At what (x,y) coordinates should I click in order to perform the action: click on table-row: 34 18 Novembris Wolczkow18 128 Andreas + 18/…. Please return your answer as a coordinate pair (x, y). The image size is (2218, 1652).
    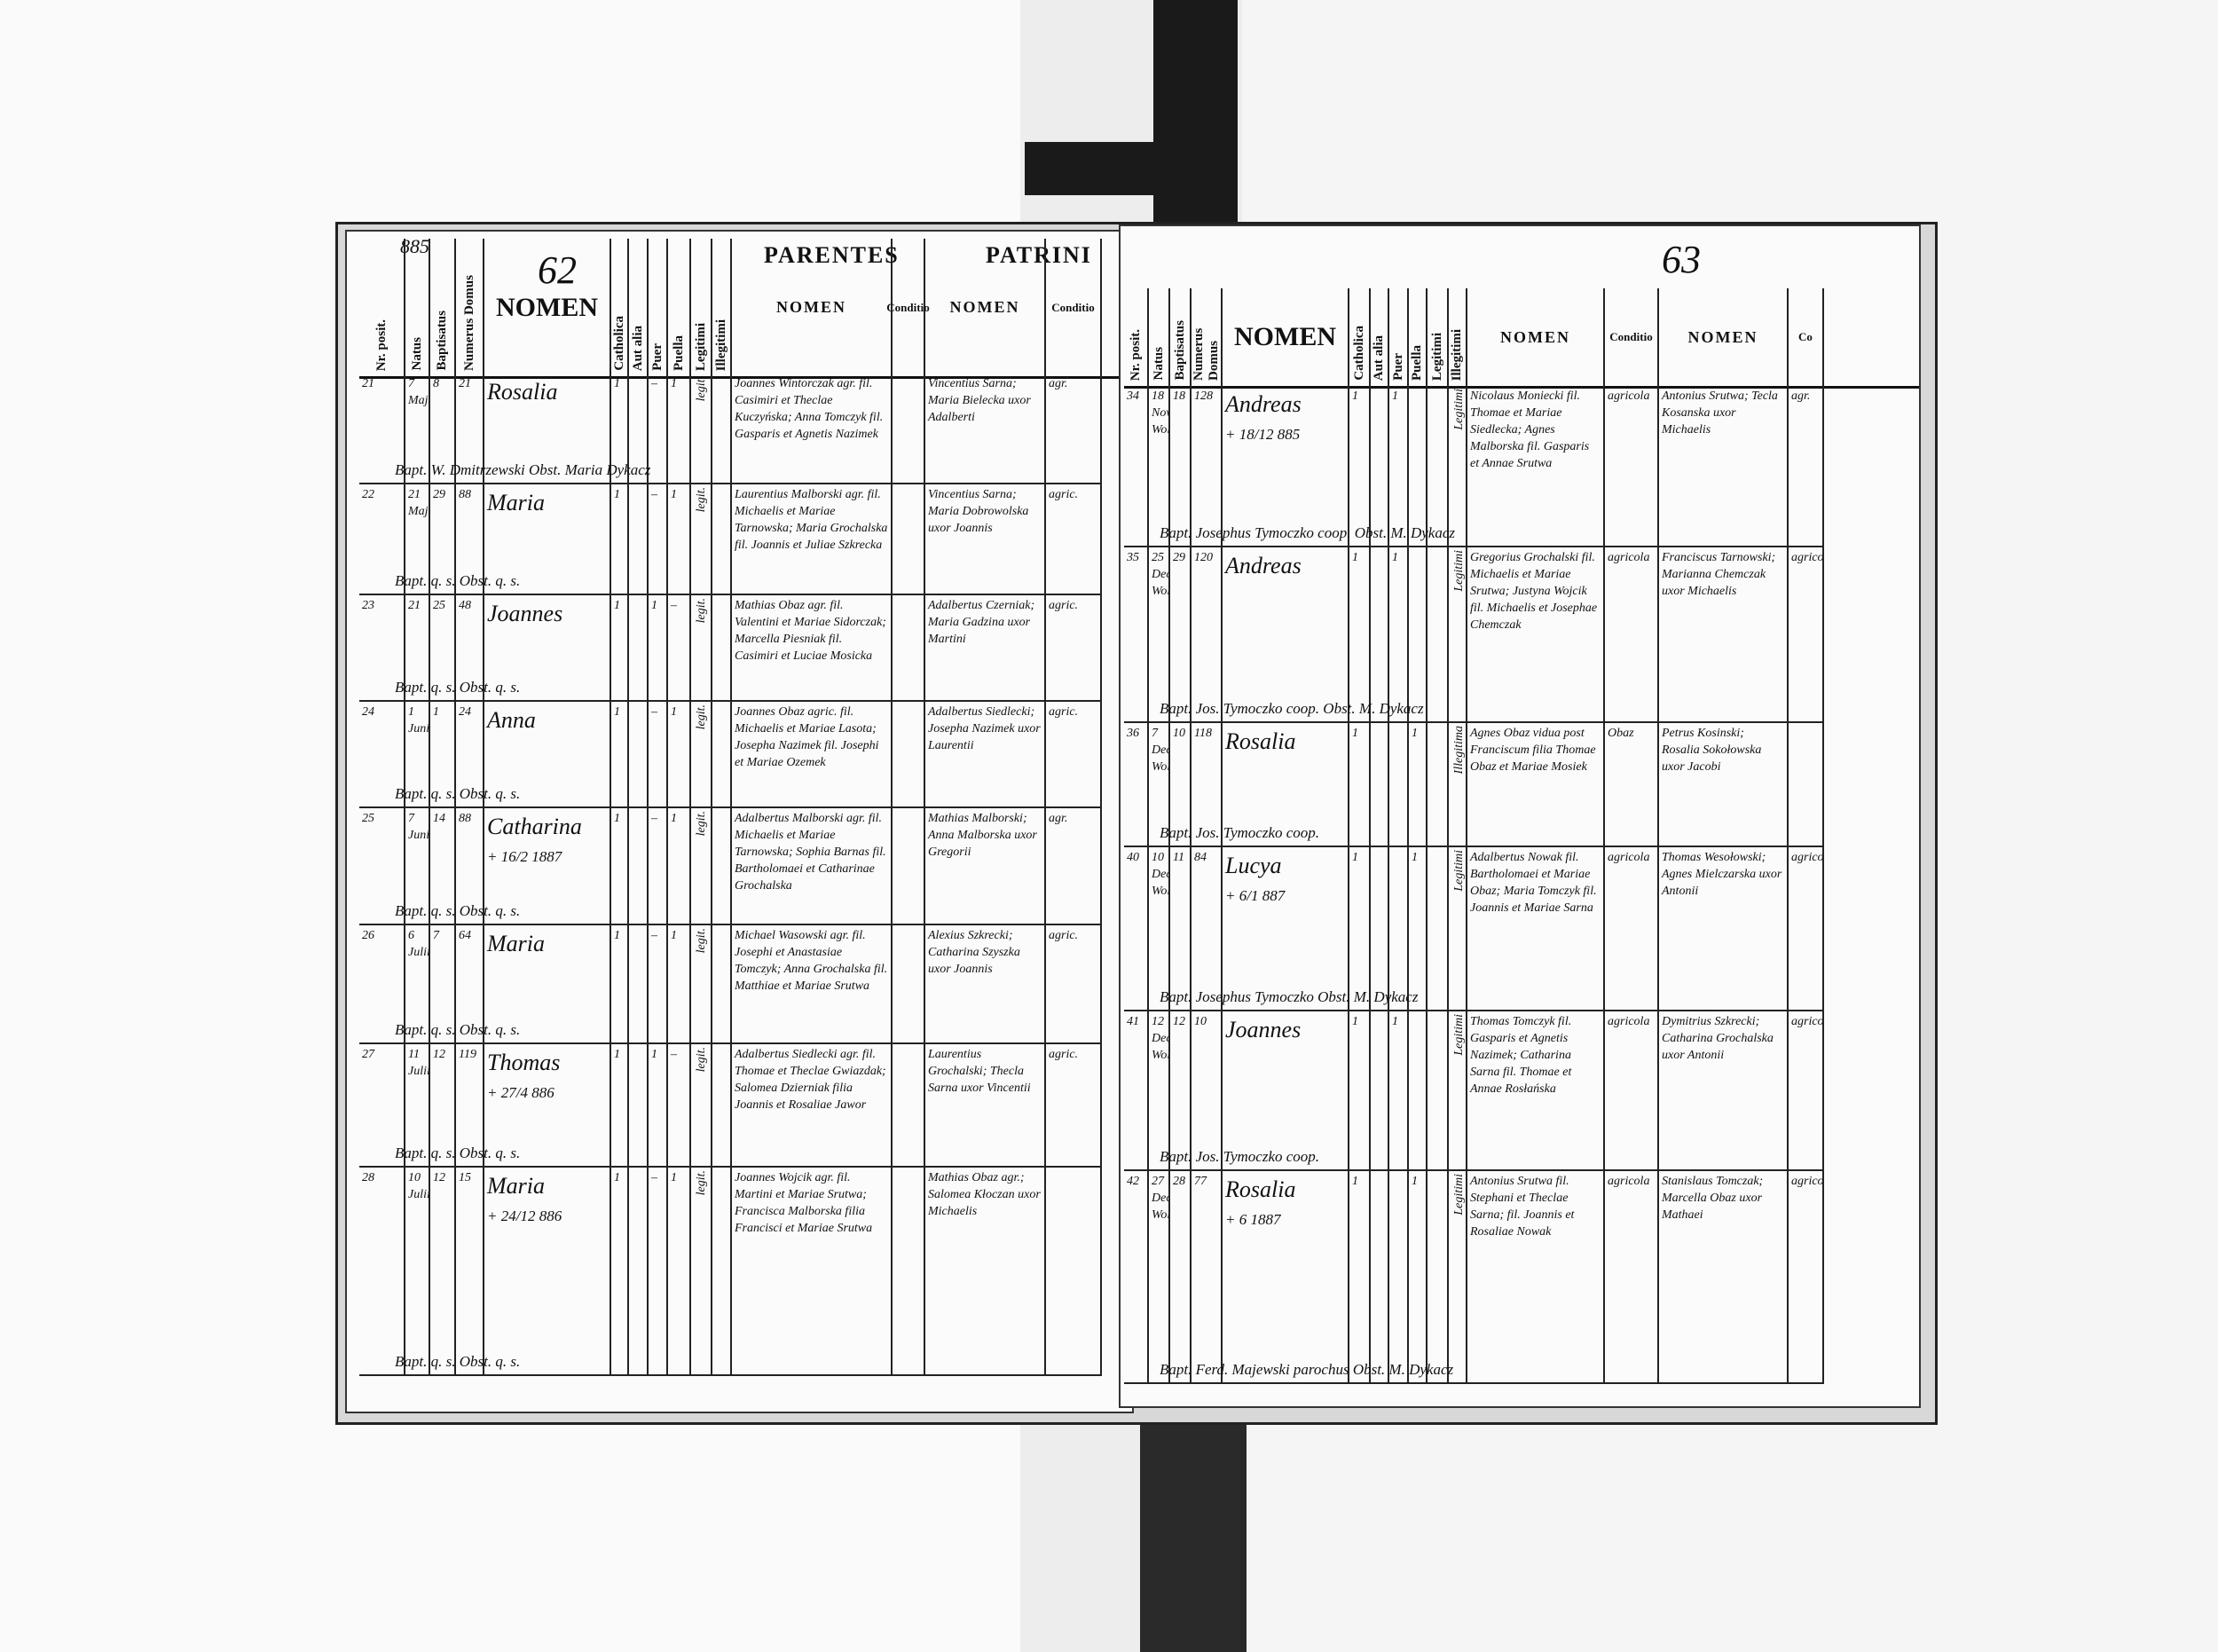
    Looking at the image, I should click on (1474, 466).